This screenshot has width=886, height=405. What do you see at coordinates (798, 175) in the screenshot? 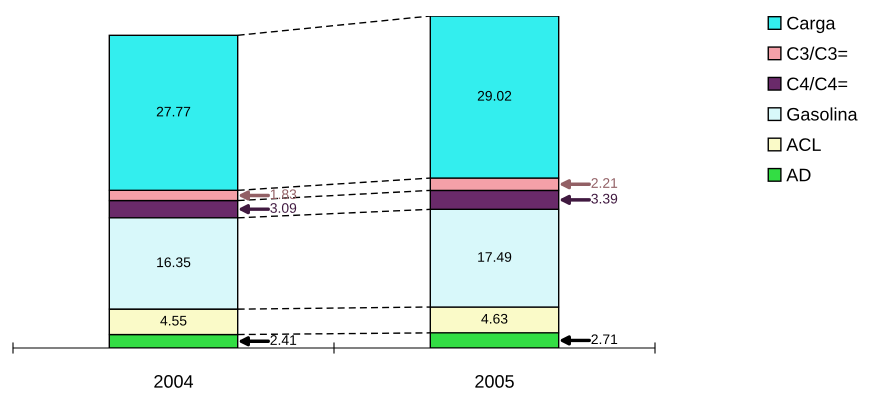
I see `legend-label: AD` at bounding box center [798, 175].